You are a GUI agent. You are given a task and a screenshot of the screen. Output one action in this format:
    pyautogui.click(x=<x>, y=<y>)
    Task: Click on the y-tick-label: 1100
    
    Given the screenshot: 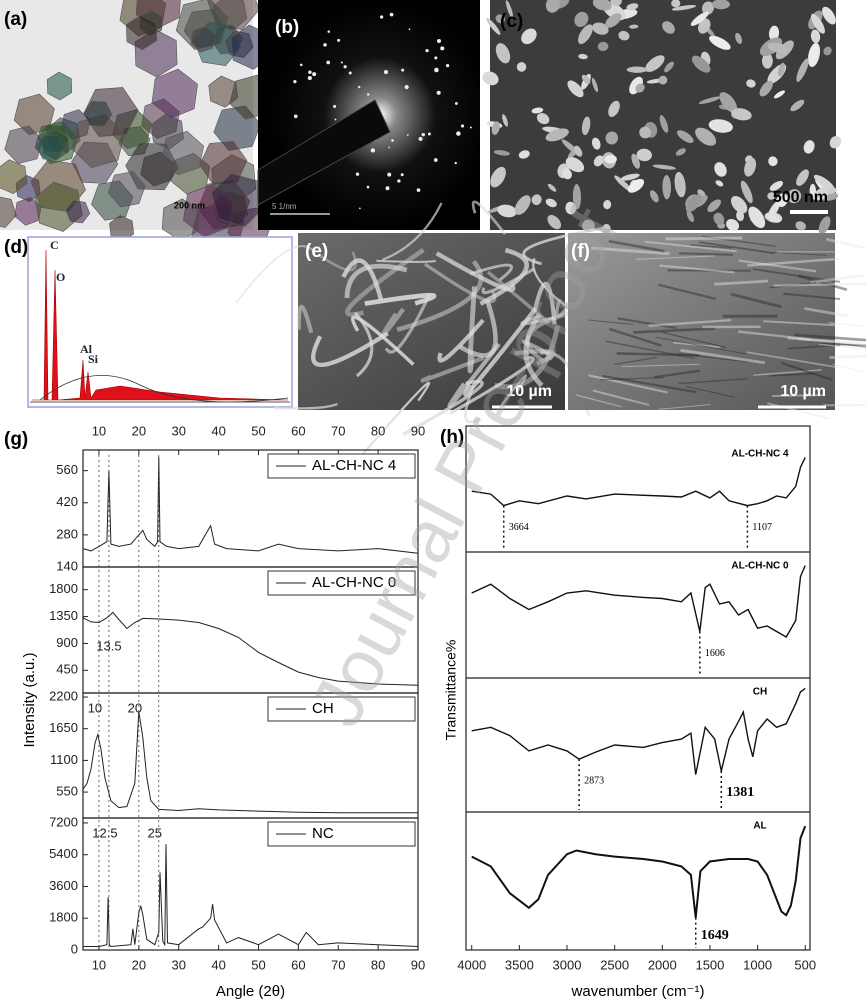 What is the action you would take?
    pyautogui.click(x=64, y=759)
    